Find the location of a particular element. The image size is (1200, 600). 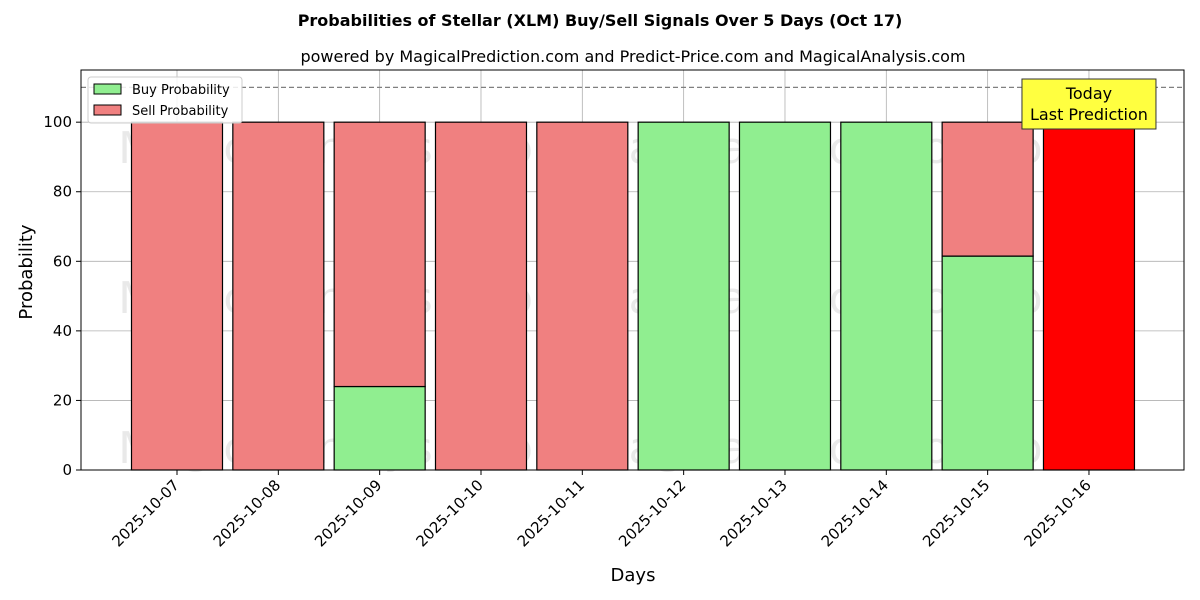

today-annotation: Today Last Prediction is located at coordinates (1089, 104).